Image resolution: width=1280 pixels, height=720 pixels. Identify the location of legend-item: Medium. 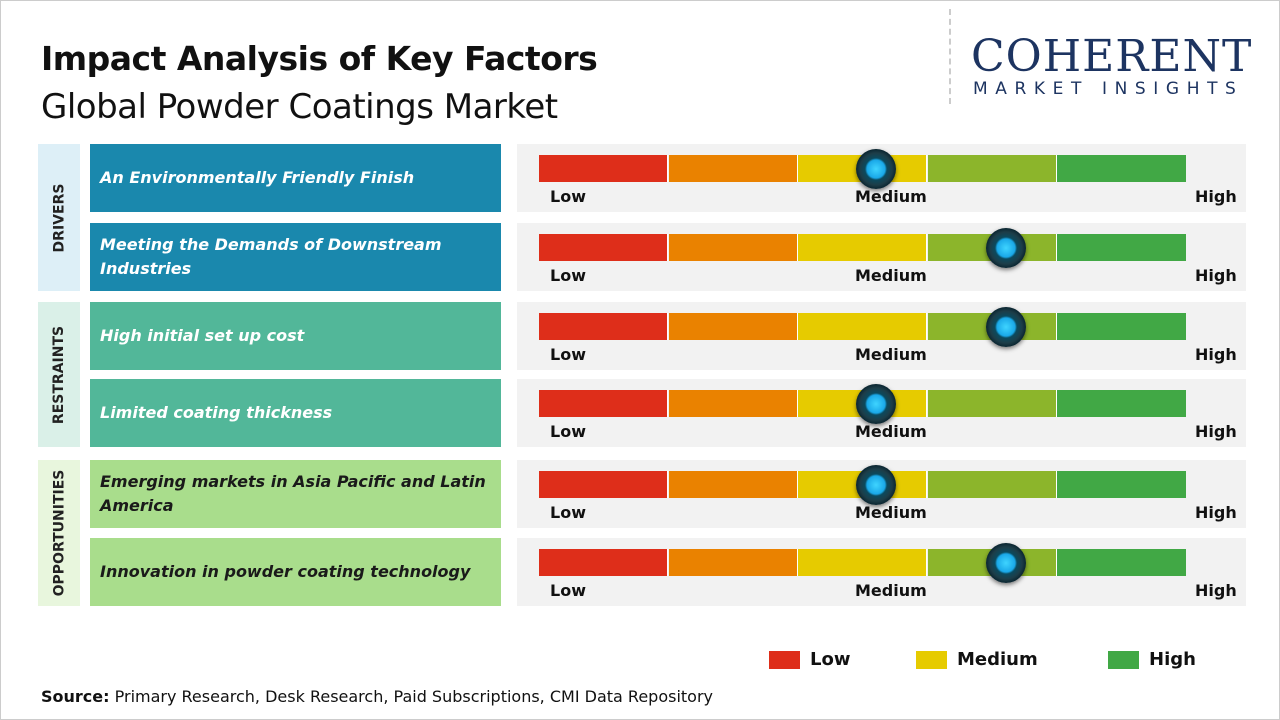
(977, 659).